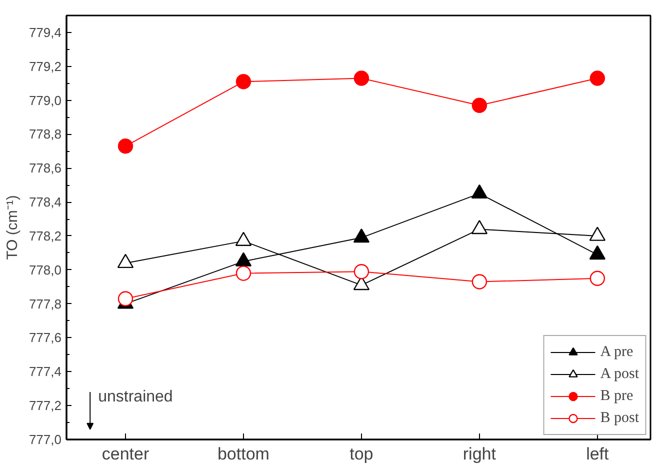 The image size is (659, 470). Describe the element at coordinates (45, 406) in the screenshot. I see `y-tick-label: 777,2` at that location.